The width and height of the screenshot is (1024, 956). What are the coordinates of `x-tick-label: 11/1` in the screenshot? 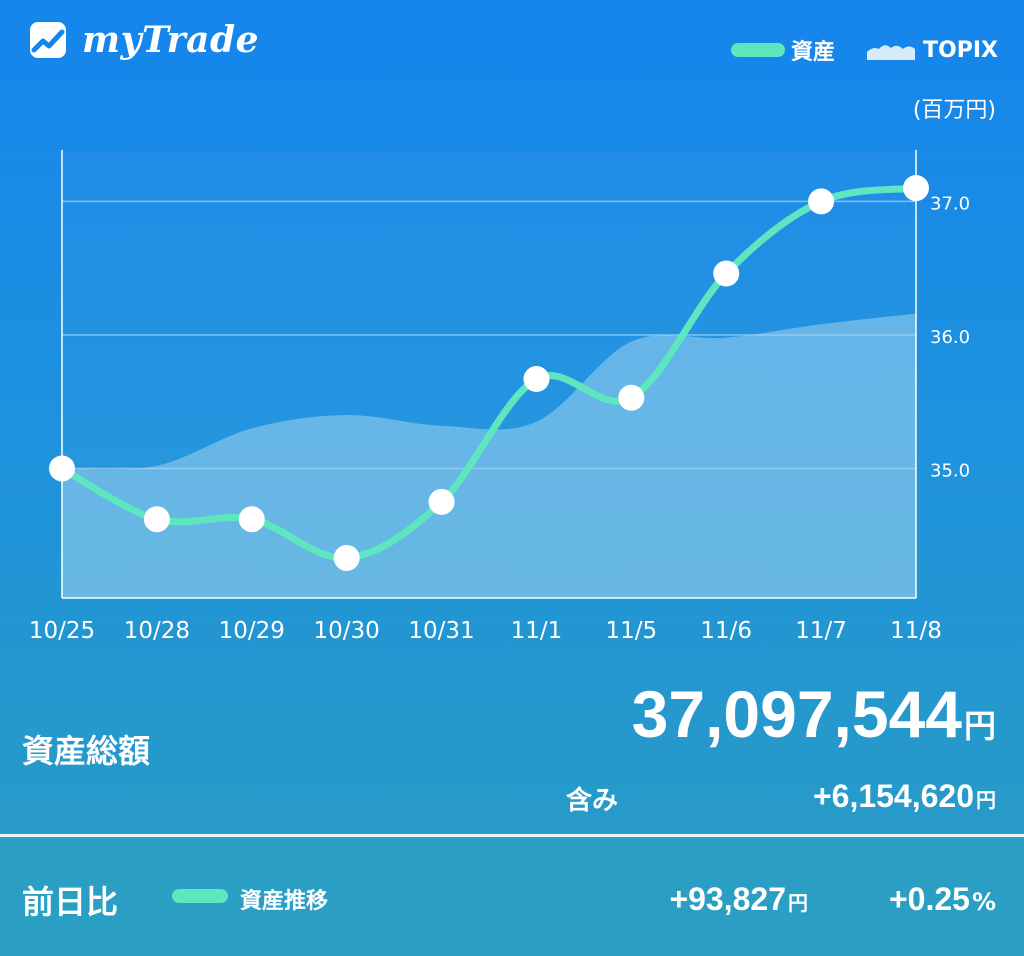 It's located at (537, 631).